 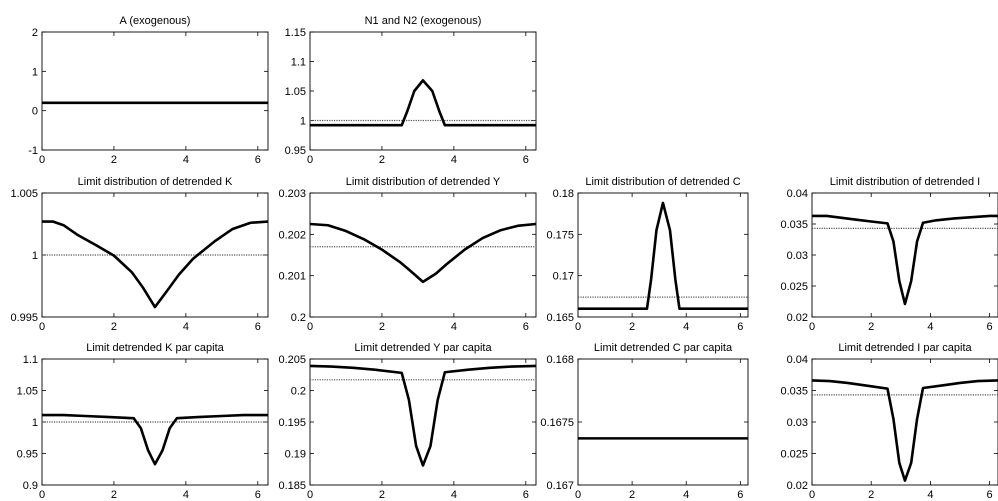 What do you see at coordinates (155, 182) in the screenshot?
I see `chart-title: Limit distribution of detrended K` at bounding box center [155, 182].